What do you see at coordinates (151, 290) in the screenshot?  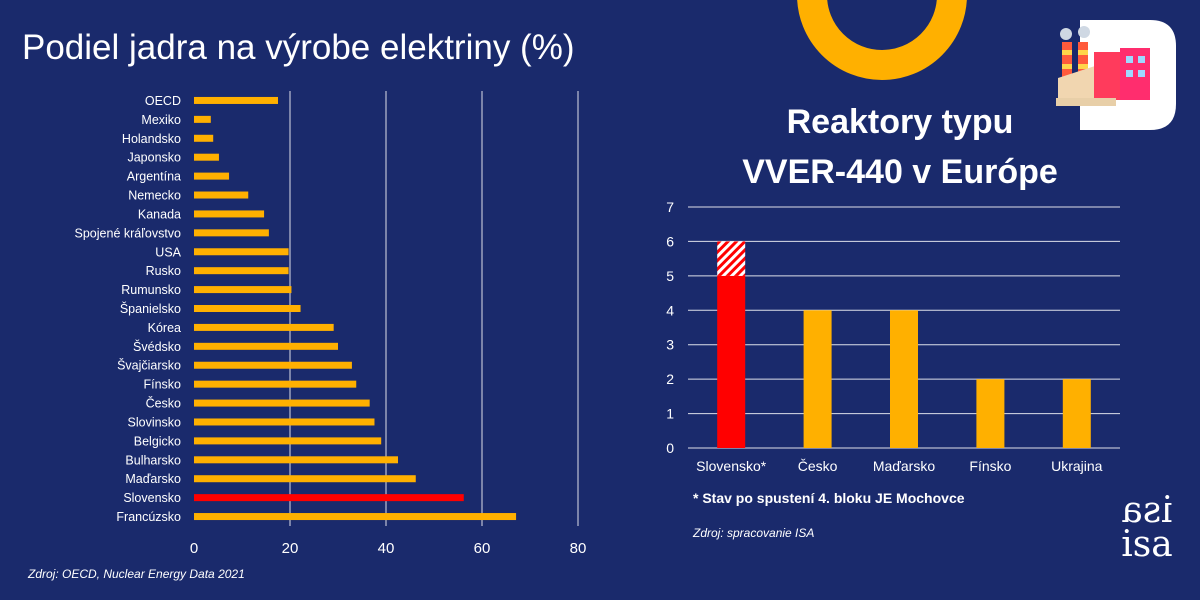 I see `category-label: Rumunsko` at bounding box center [151, 290].